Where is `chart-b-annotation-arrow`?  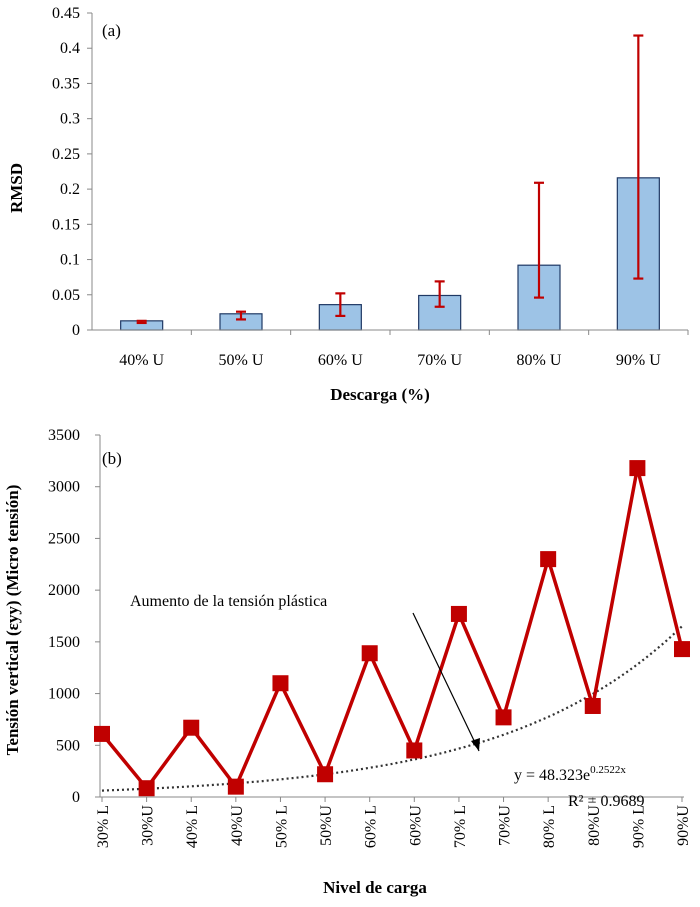
chart-b-annotation-arrow is located at coordinates (446, 682).